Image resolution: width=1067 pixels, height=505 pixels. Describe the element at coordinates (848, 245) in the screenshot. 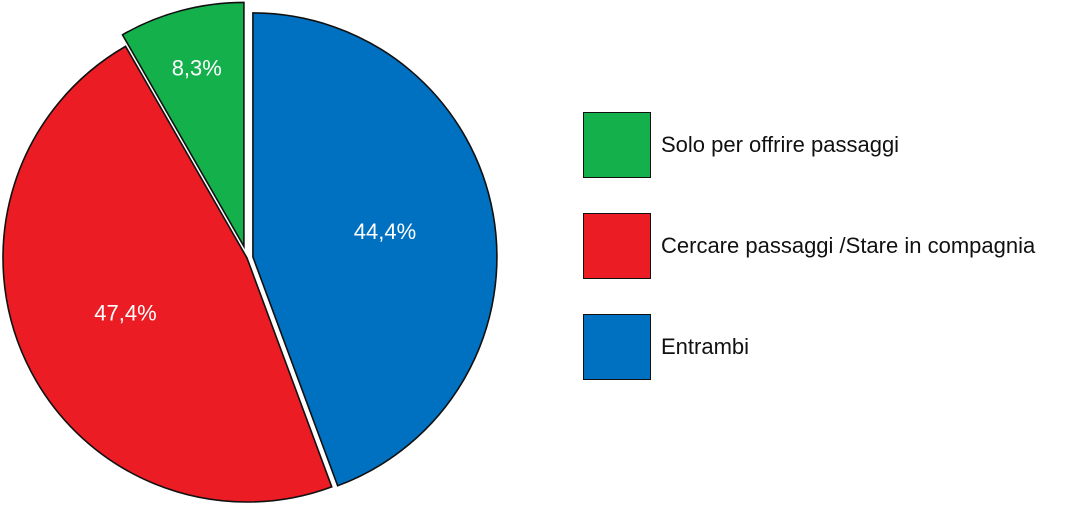

I see `legend-label: Cercare passaggi /Stare in compagnia` at that location.